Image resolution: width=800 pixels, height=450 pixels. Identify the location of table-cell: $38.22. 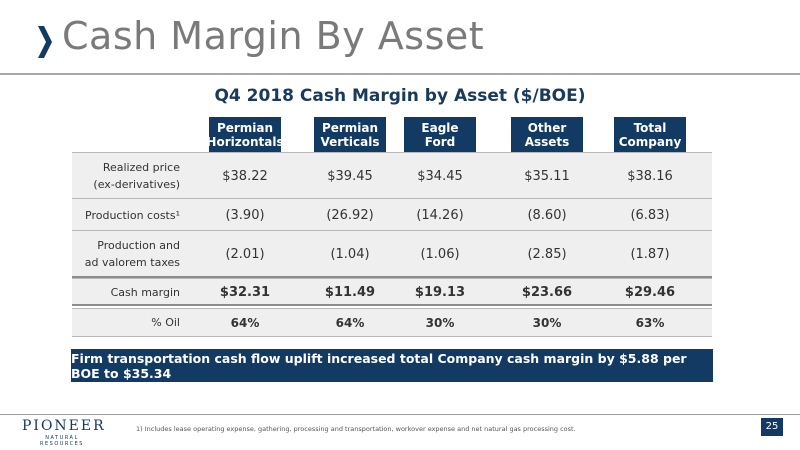
(245, 176).